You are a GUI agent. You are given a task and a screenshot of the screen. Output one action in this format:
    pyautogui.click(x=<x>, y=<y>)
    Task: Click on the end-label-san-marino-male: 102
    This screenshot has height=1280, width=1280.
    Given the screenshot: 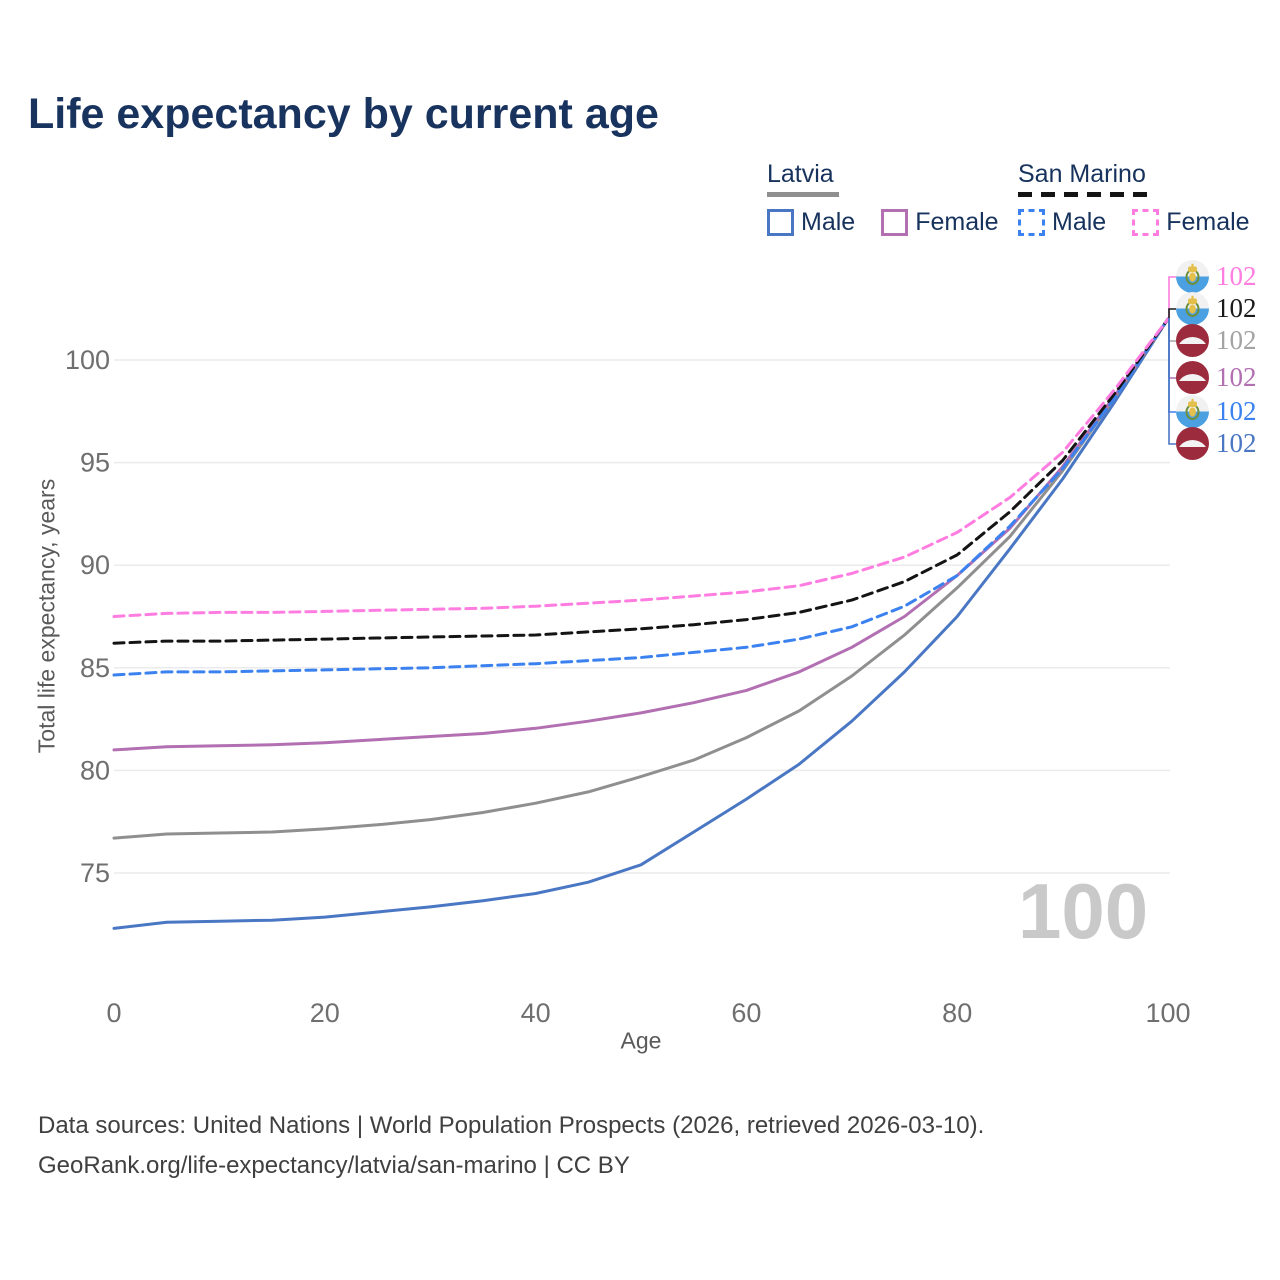 What is the action you would take?
    pyautogui.click(x=1216, y=411)
    